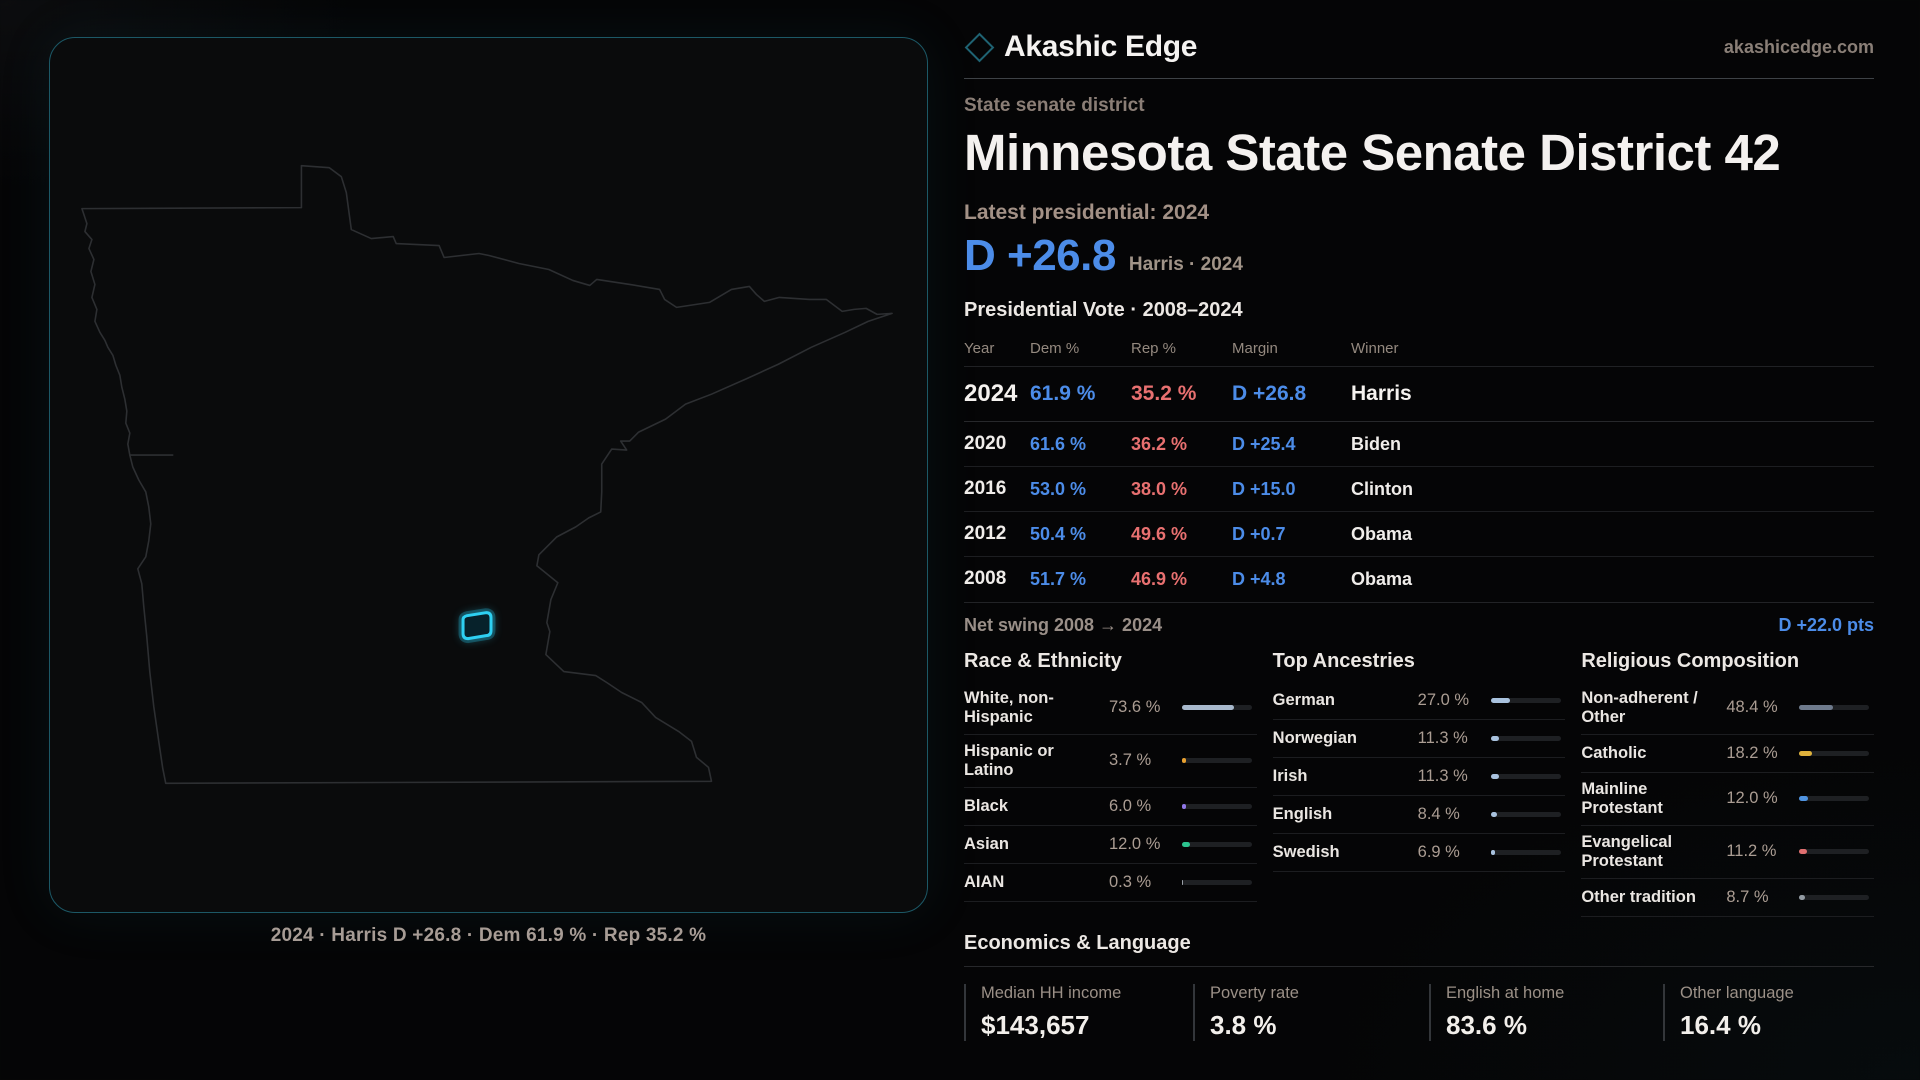 The width and height of the screenshot is (1920, 1080). What do you see at coordinates (1040, 255) in the screenshot?
I see `margin-value: D +26.8` at bounding box center [1040, 255].